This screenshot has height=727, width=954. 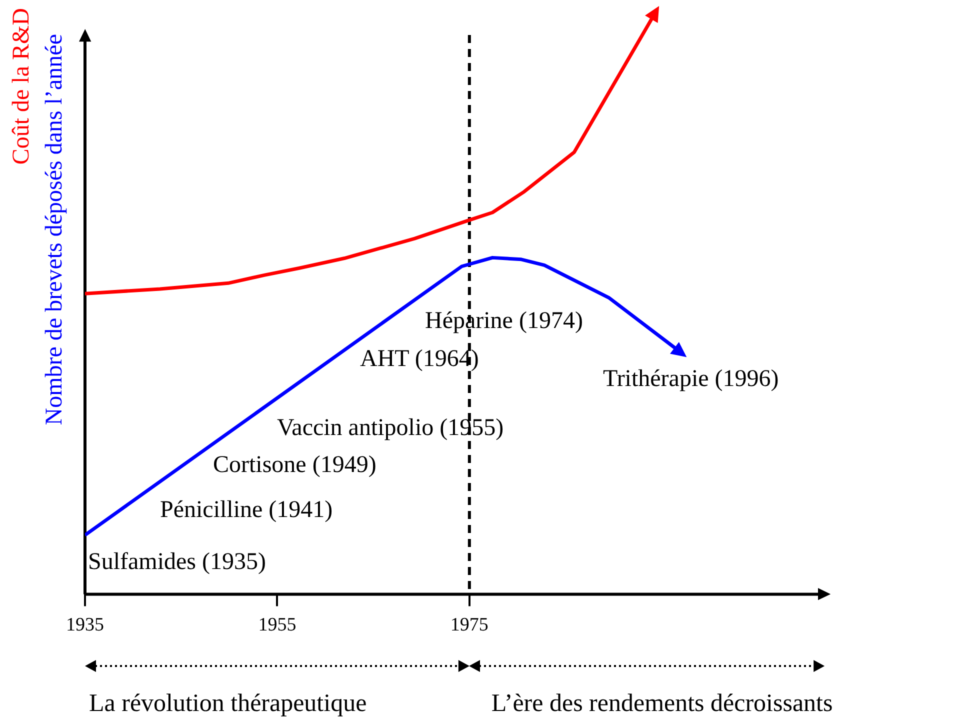 What do you see at coordinates (419, 359) in the screenshot?
I see `annotation: AHT (1964)` at bounding box center [419, 359].